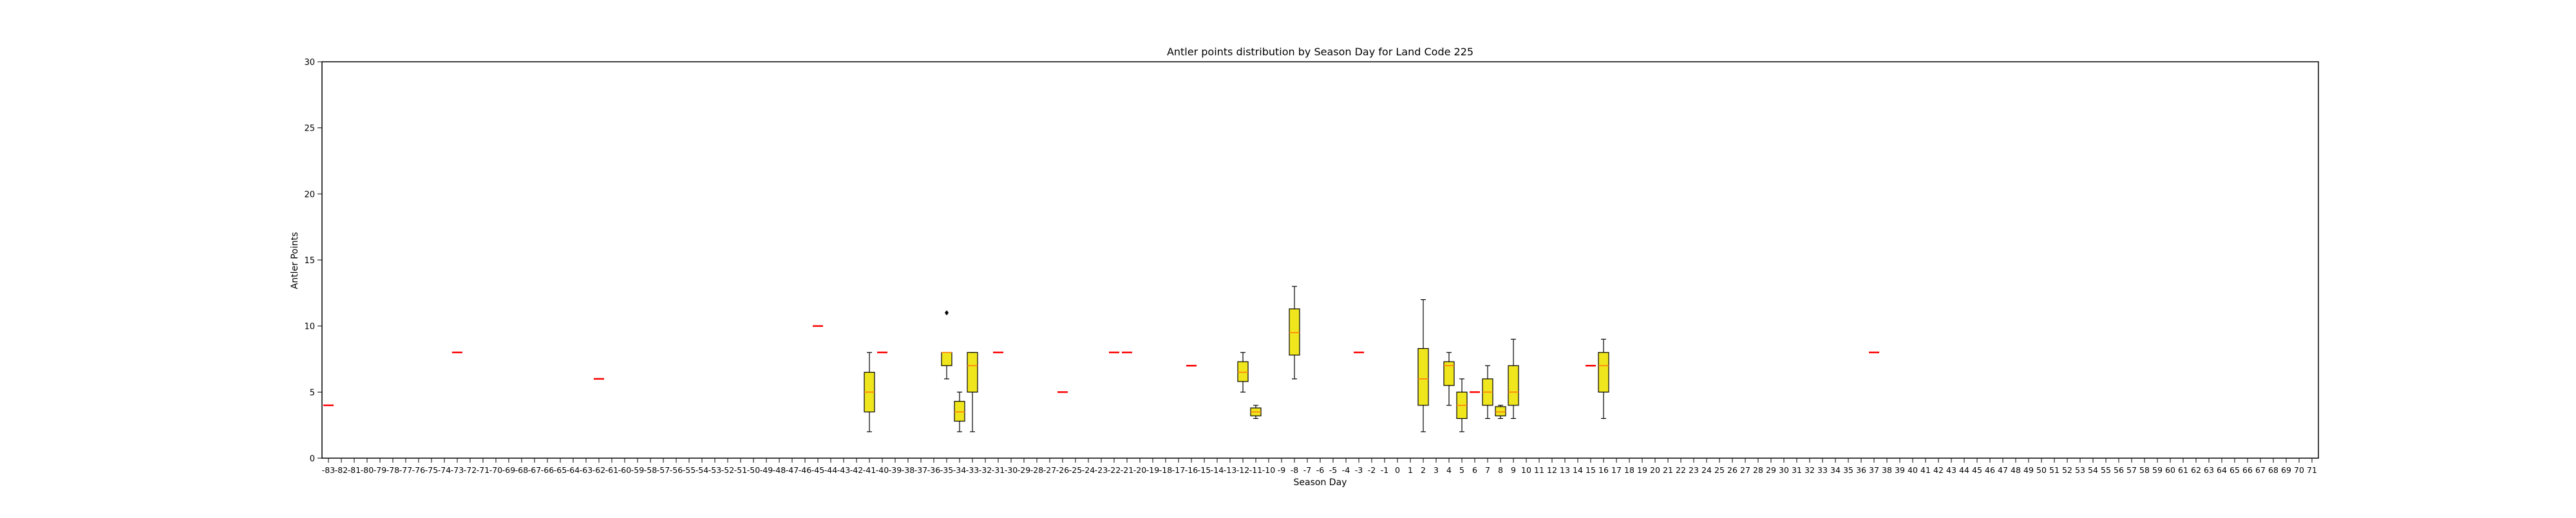 This screenshot has height=518, width=2576. Describe the element at coordinates (1423, 470) in the screenshot. I see `x-tick-label: 2` at that location.